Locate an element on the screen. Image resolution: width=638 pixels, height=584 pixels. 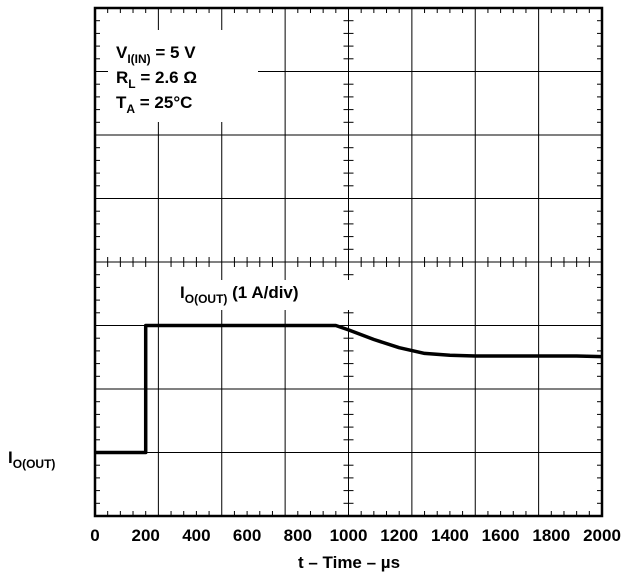
conditions-background is located at coordinates (183, 76).